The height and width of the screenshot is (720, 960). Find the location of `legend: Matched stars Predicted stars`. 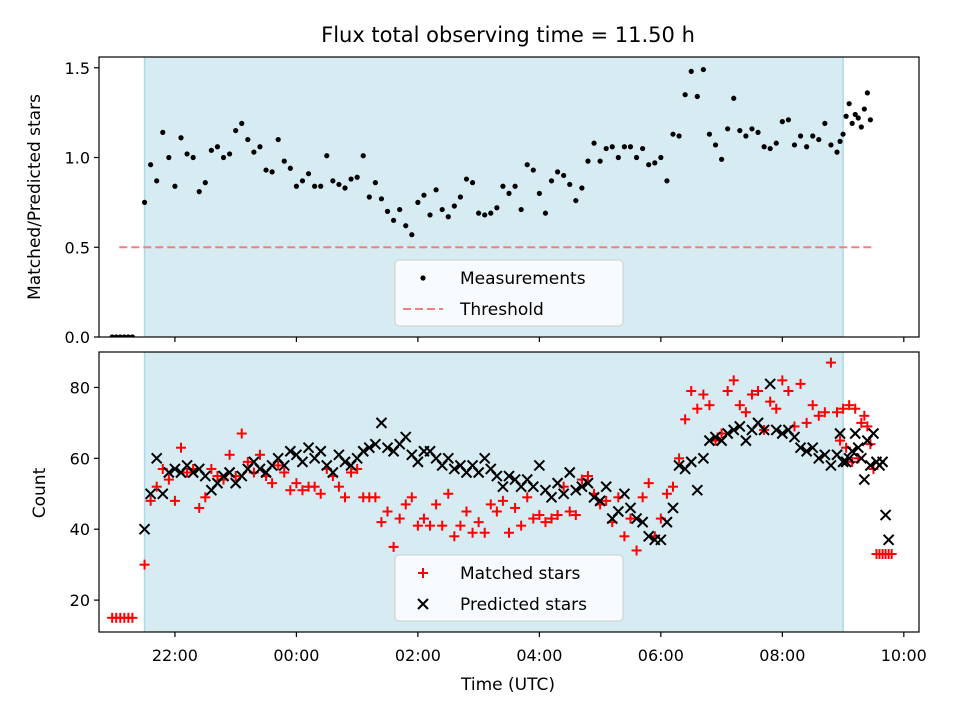

legend: Matched stars Predicted stars is located at coordinates (509, 588).